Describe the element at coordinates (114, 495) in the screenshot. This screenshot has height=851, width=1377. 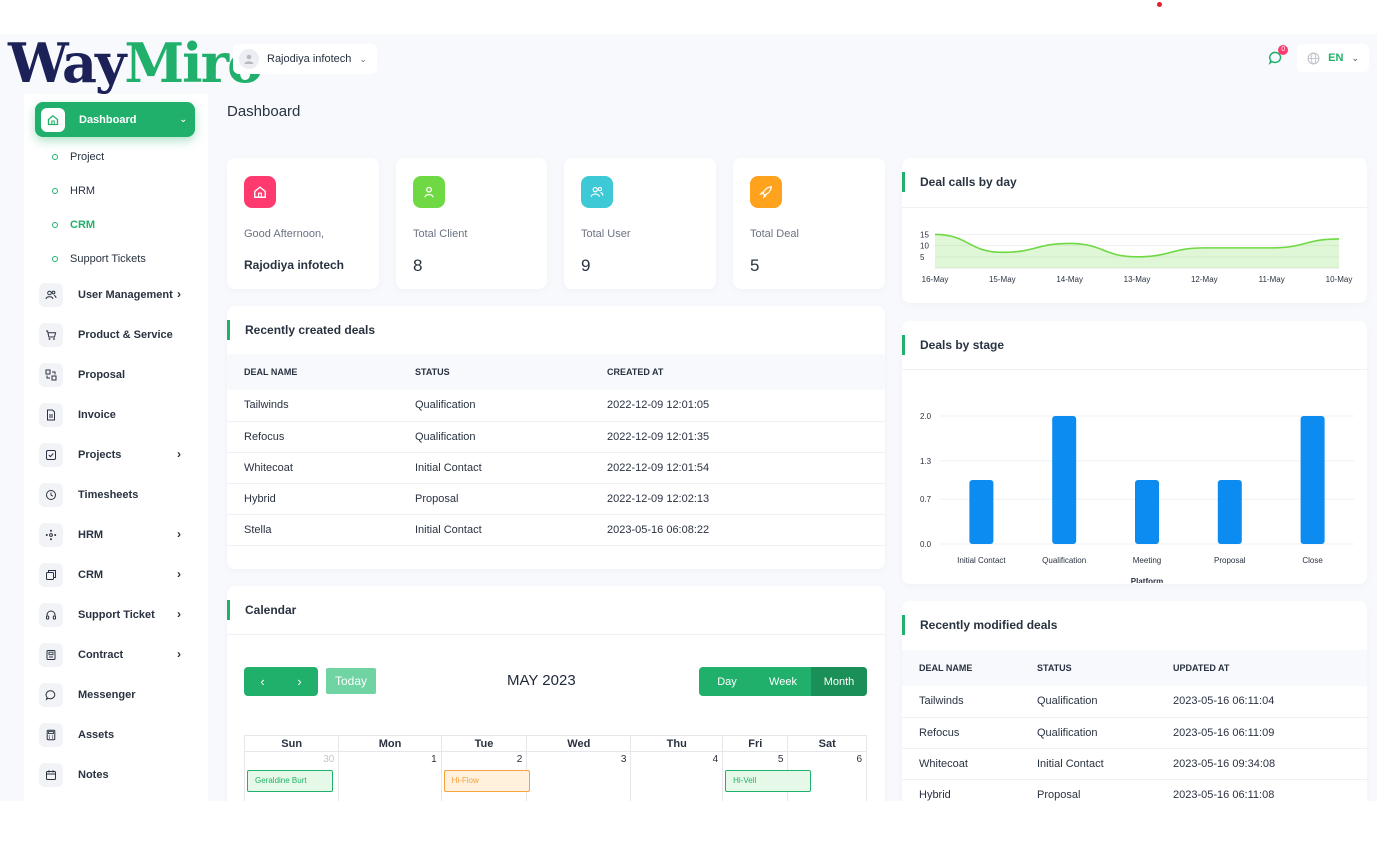
I see `sidebar-item-timesheets: Timesheets` at that location.